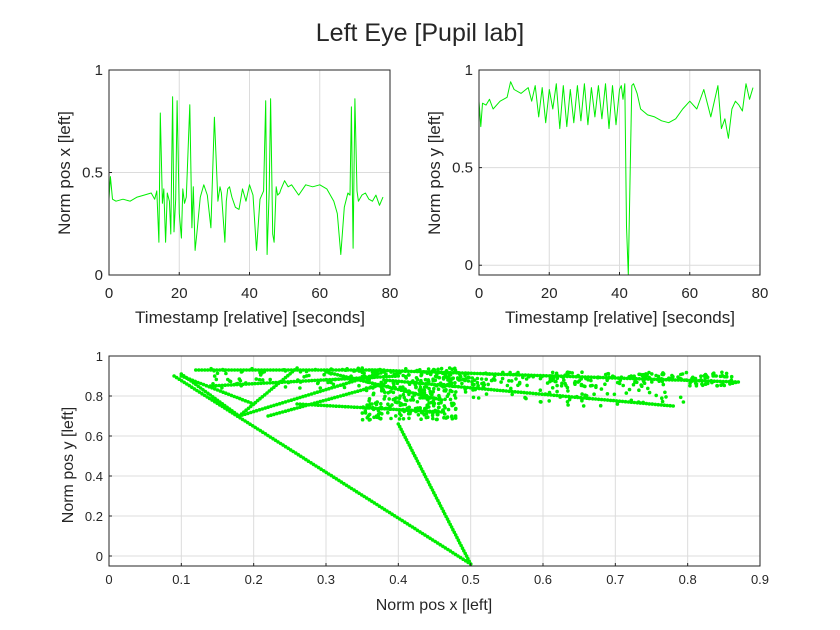 The height and width of the screenshot is (630, 840). Describe the element at coordinates (319, 293) in the screenshot. I see `time-x-xtick-label: 60` at that location.